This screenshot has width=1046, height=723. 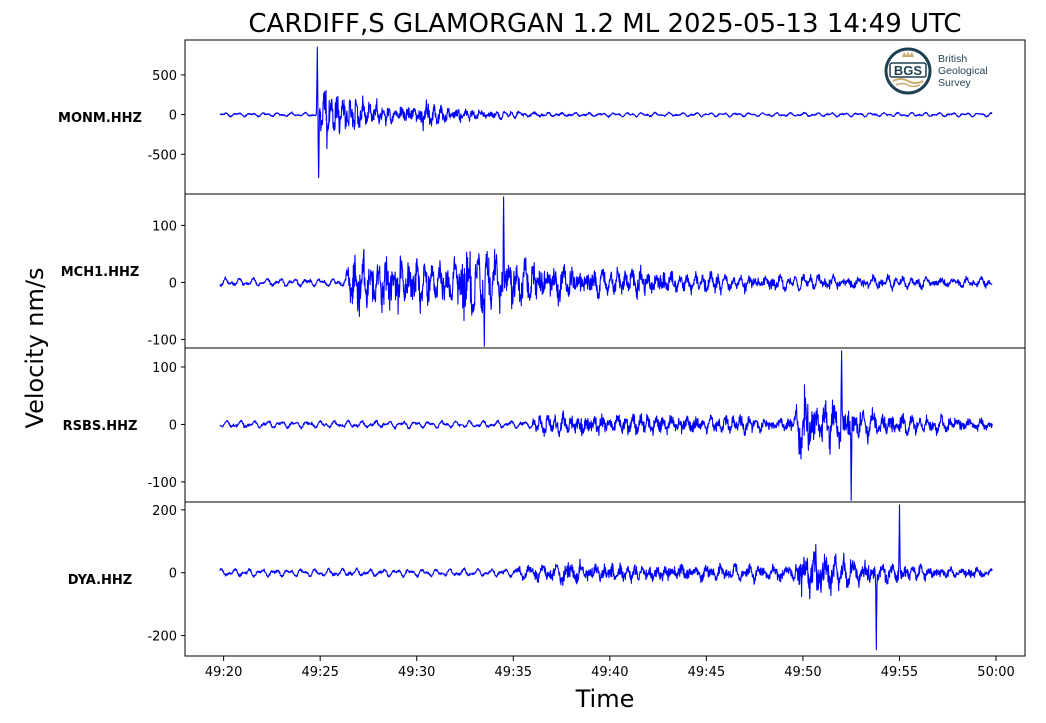 What do you see at coordinates (936, 71) in the screenshot?
I see `bgs-logo: BGS British Geological Survey` at bounding box center [936, 71].